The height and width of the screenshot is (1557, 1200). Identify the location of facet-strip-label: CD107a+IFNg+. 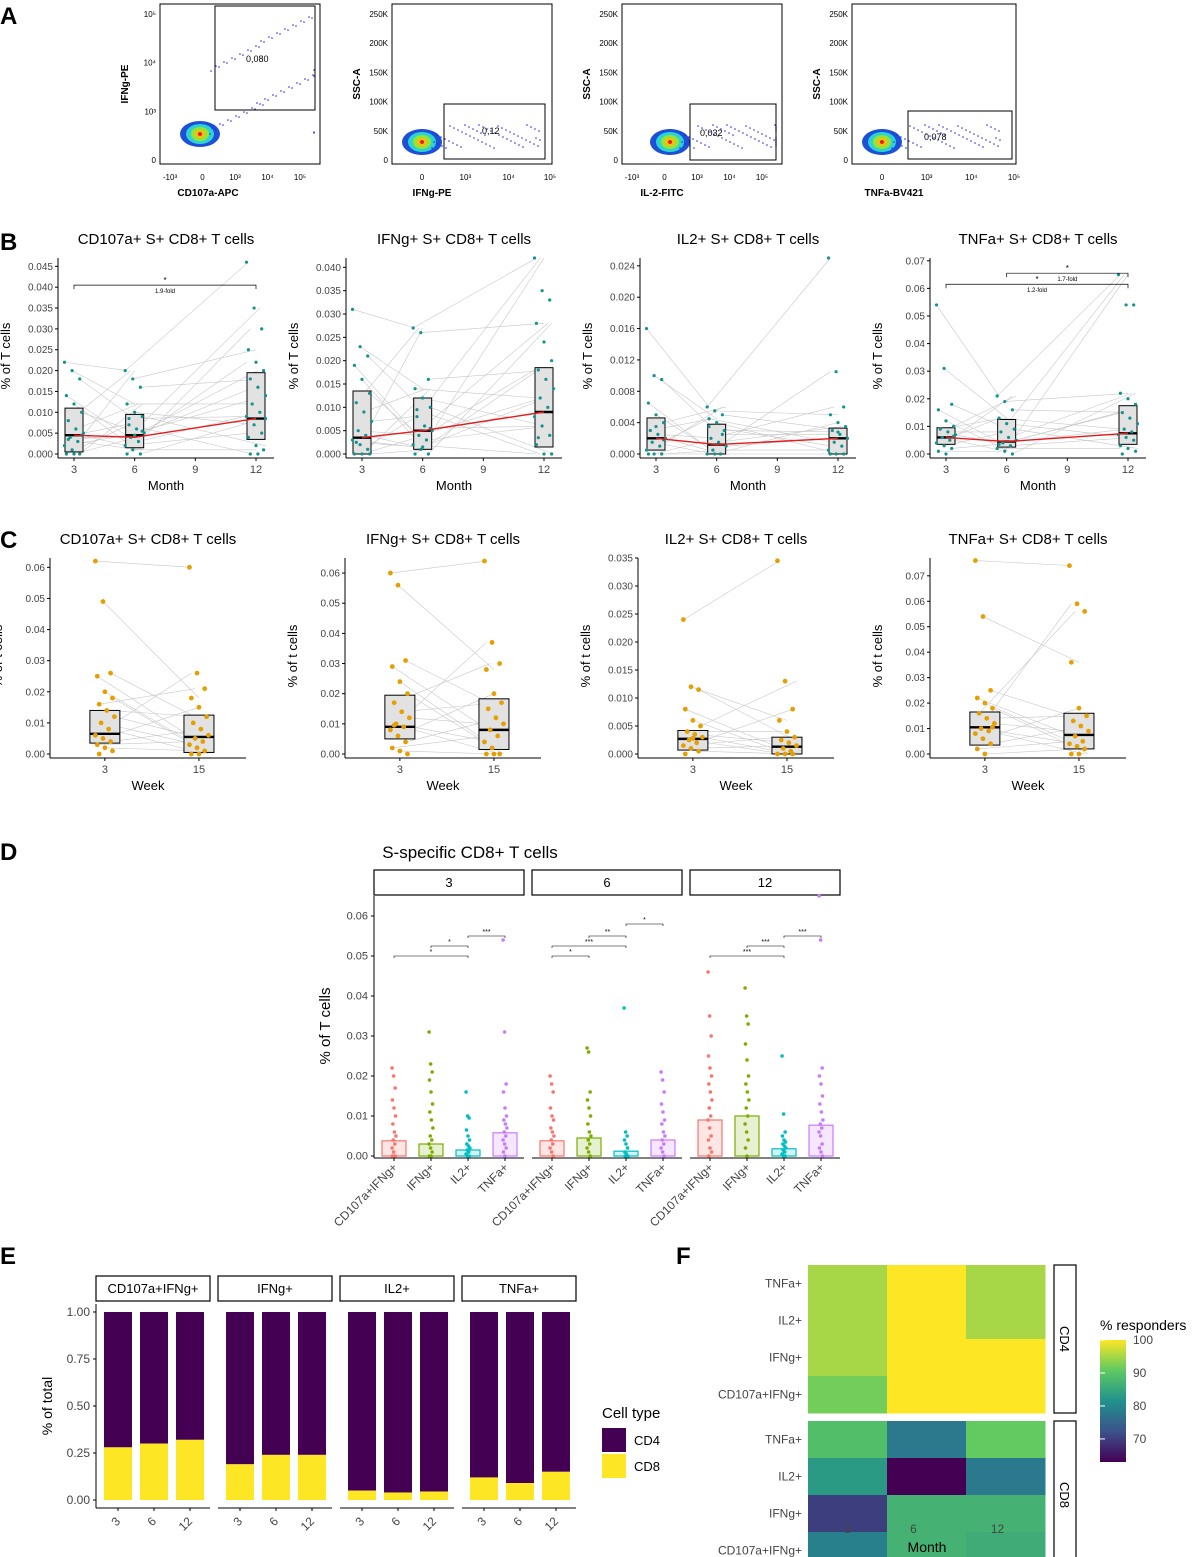
(152, 1288).